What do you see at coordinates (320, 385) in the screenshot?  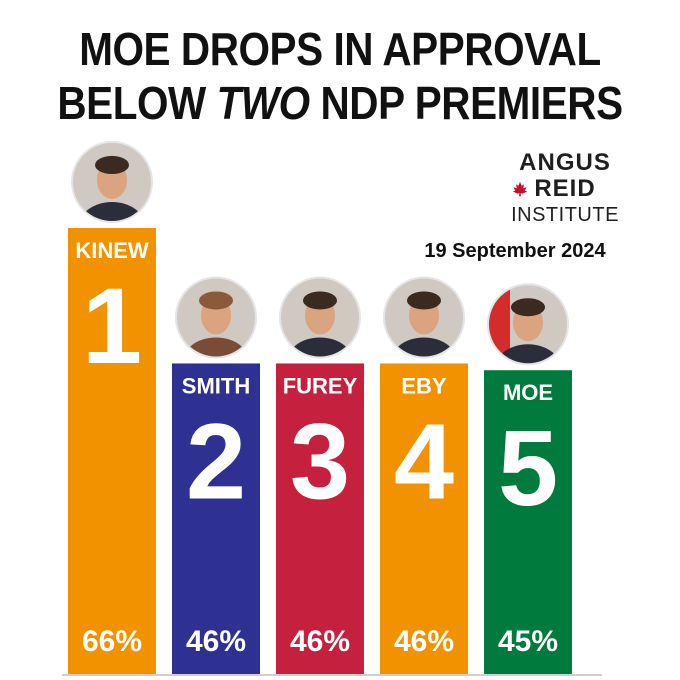 I see `bar-name-label: FUREY` at bounding box center [320, 385].